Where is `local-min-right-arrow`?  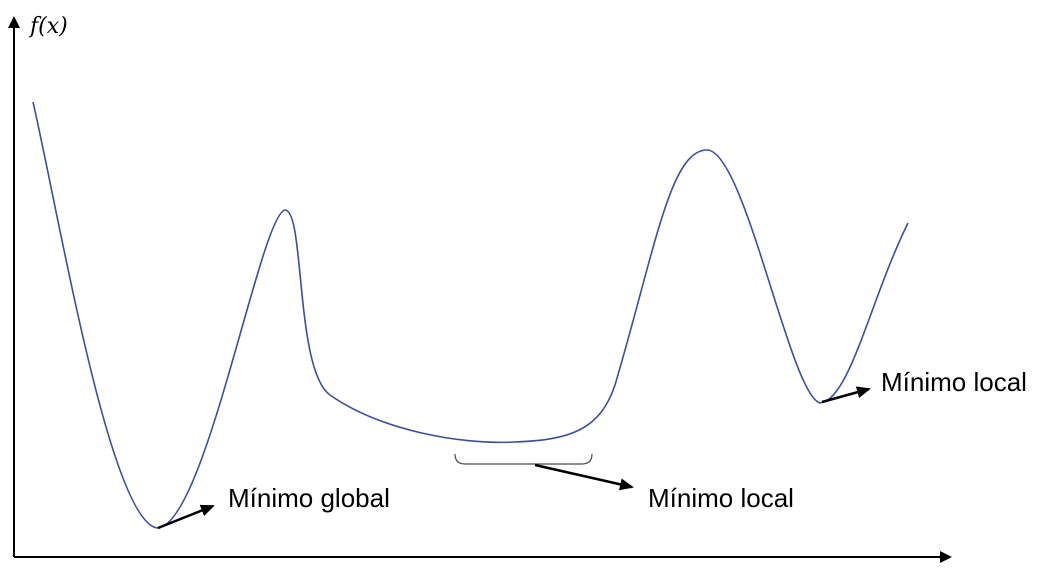
local-min-right-arrow is located at coordinates (846, 395).